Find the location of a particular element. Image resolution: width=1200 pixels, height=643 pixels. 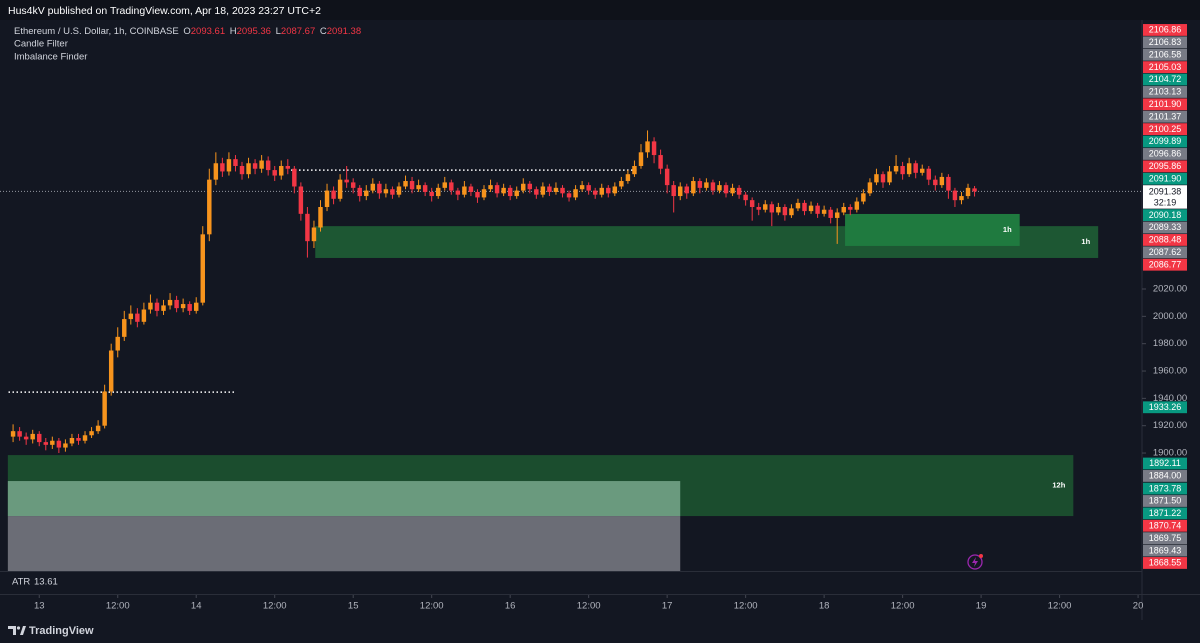

x-tick-label: 16 is located at coordinates (510, 606).